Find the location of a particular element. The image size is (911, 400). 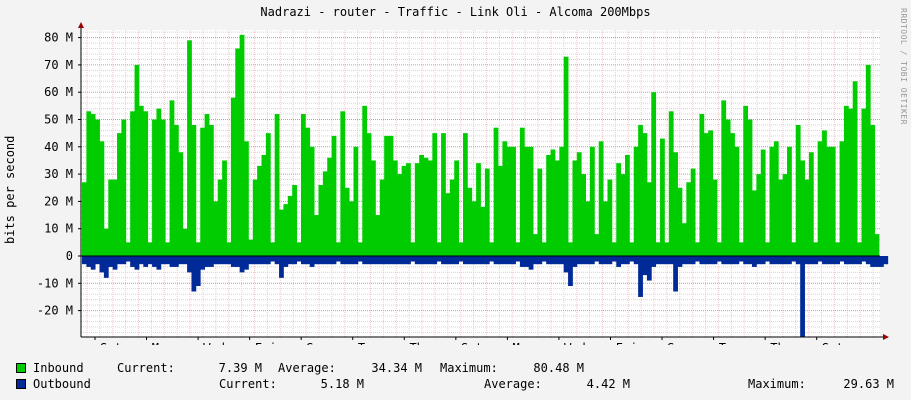

inbound-maximum-value: 80.48 M is located at coordinates (558, 368).